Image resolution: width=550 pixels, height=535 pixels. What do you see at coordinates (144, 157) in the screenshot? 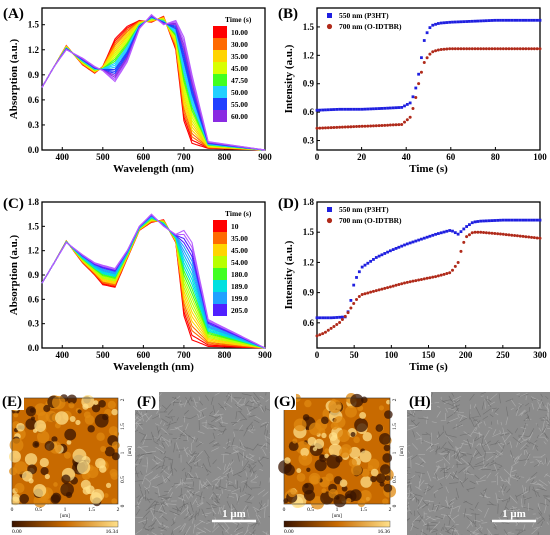
I see `x-tick-label: 600` at bounding box center [144, 157].